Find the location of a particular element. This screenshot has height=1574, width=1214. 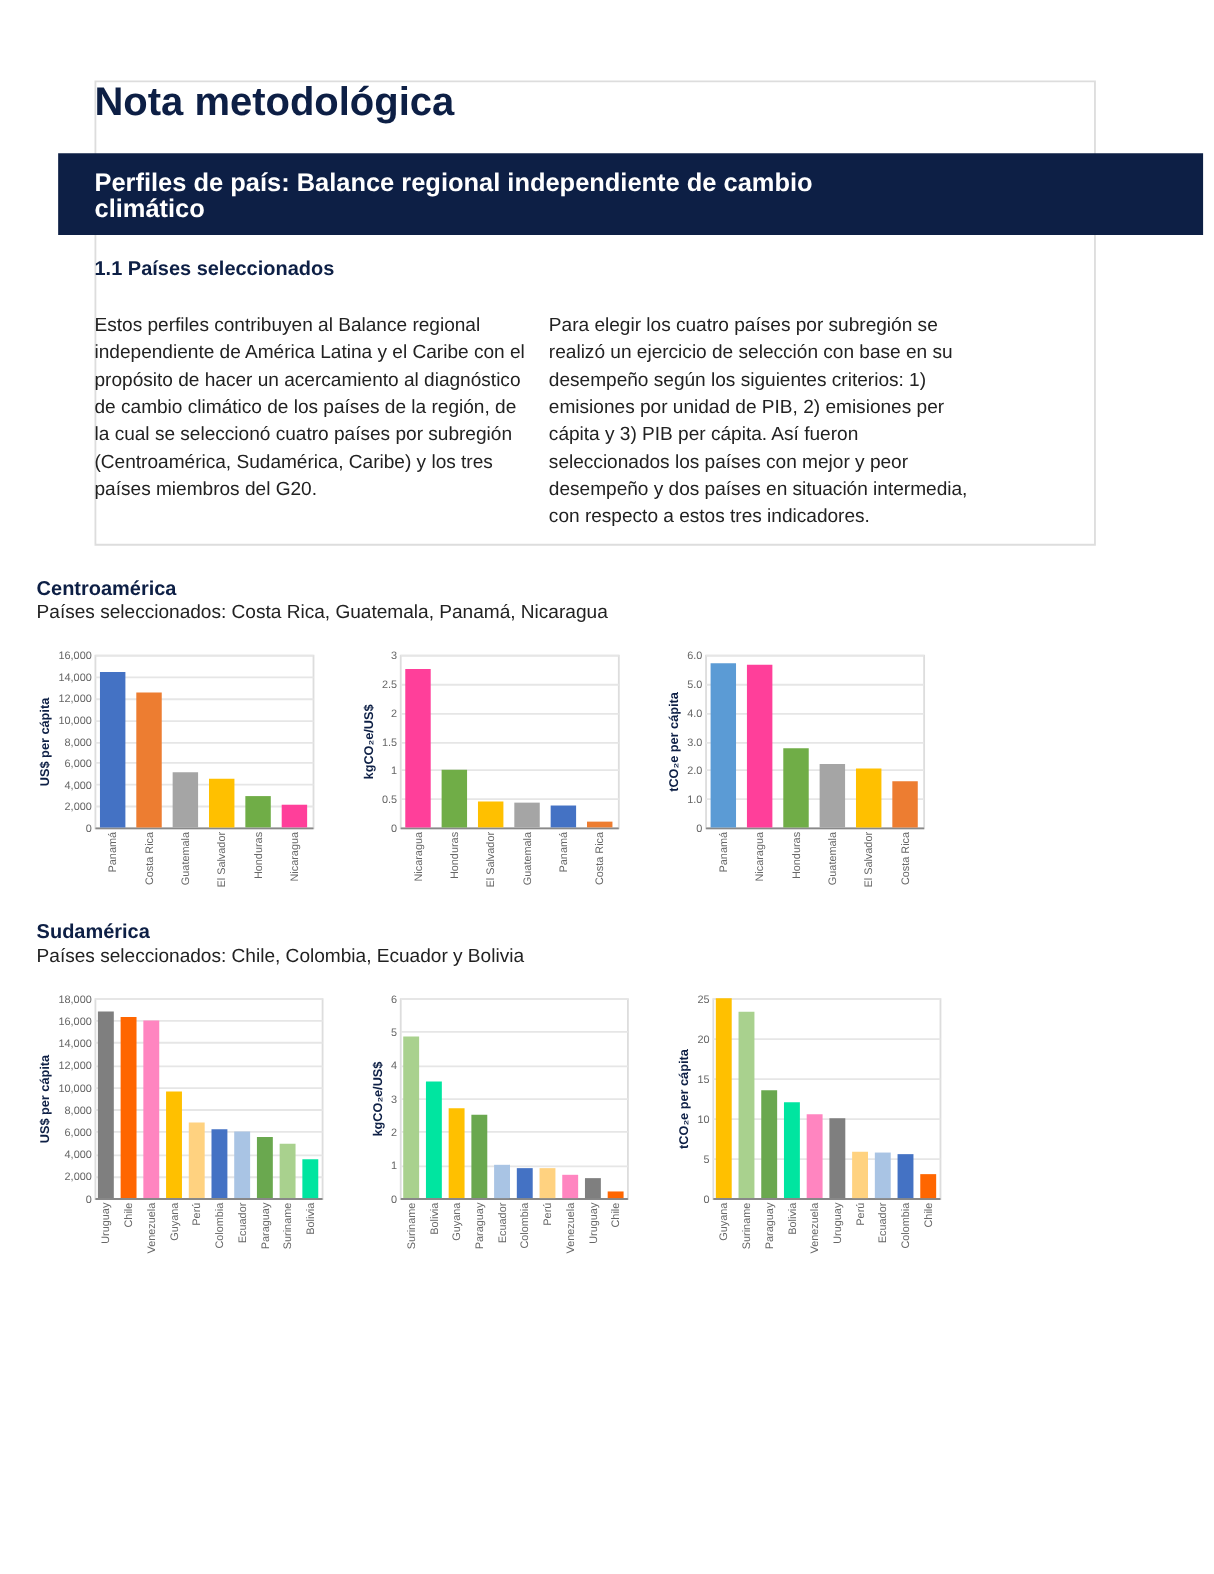

text: Nota metodológica is located at coordinates (275, 102).